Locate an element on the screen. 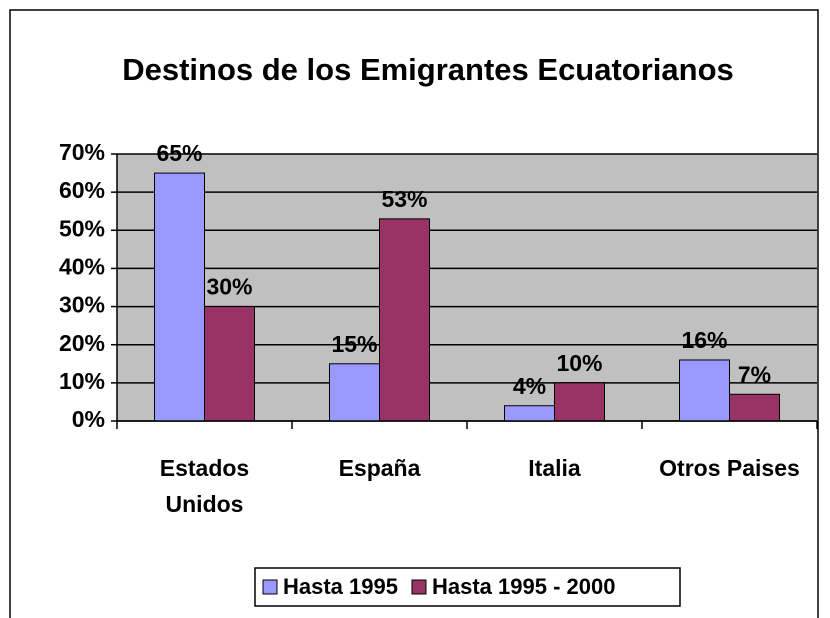 The image size is (830, 618). y-tick-label: 30% is located at coordinates (82, 305).